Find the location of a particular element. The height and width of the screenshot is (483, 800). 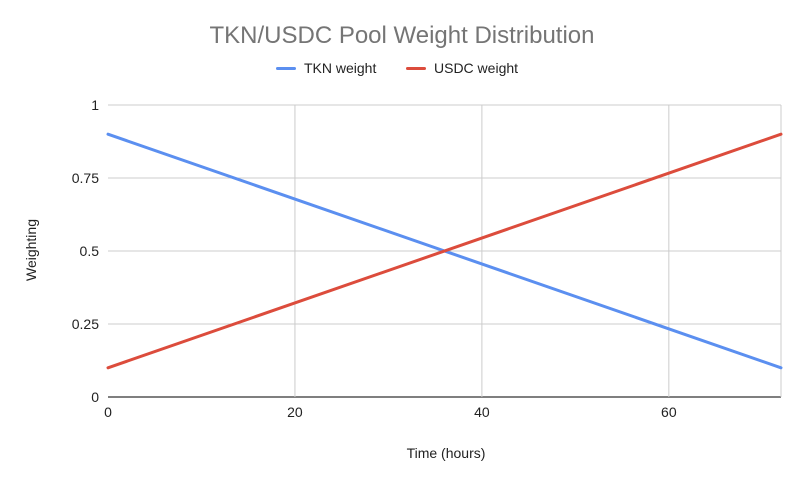

x-axis-title: Time (hours) is located at coordinates (446, 453).